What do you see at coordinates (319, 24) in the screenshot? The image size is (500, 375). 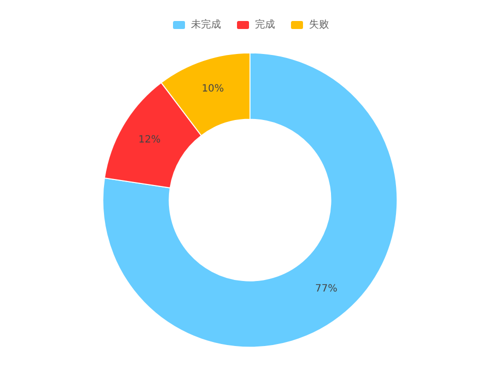 I see `legend-label: 失败` at bounding box center [319, 24].